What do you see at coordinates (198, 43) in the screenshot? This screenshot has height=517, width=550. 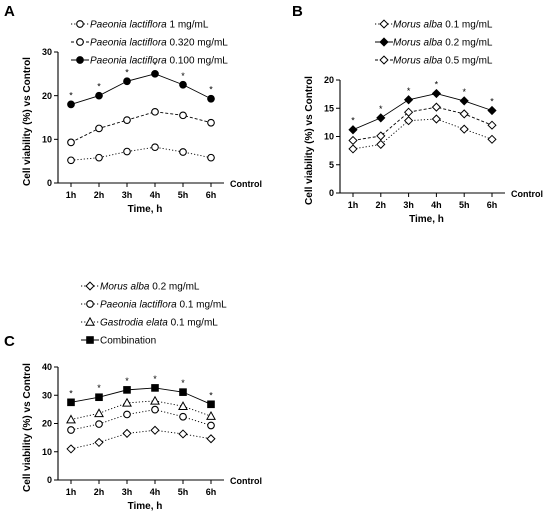 I see `legend-entry-concentration: 0.320 mg/mL` at bounding box center [198, 43].